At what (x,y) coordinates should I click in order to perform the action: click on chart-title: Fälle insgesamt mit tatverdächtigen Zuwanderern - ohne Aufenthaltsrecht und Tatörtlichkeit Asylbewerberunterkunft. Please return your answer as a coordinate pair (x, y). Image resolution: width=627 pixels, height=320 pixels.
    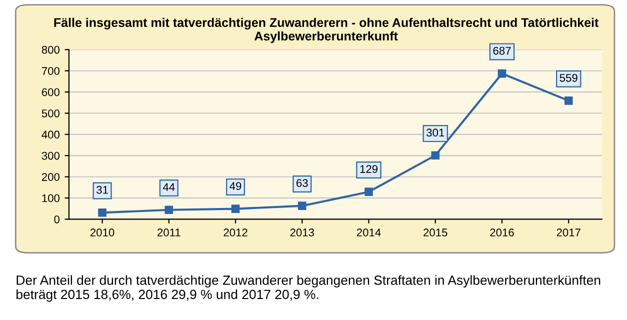
    Looking at the image, I should click on (326, 30).